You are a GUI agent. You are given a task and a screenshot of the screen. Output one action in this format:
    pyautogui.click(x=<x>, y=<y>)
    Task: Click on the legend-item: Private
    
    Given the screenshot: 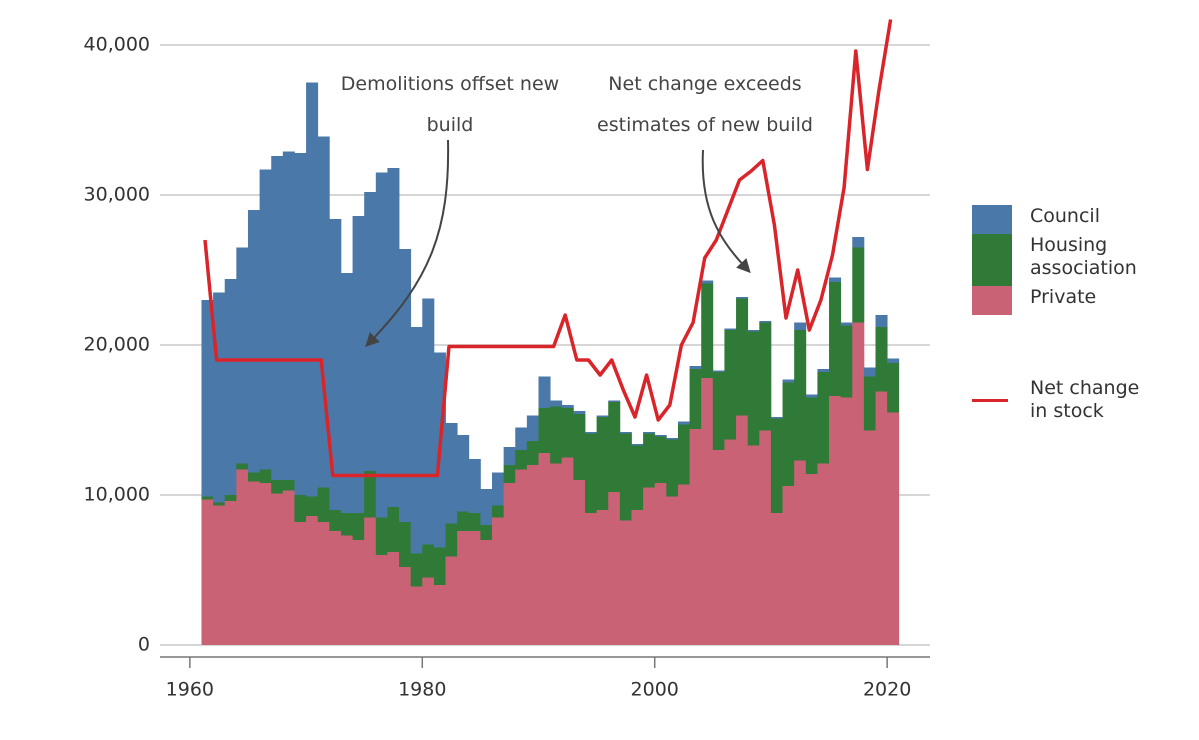 What is the action you would take?
    pyautogui.click(x=1072, y=300)
    